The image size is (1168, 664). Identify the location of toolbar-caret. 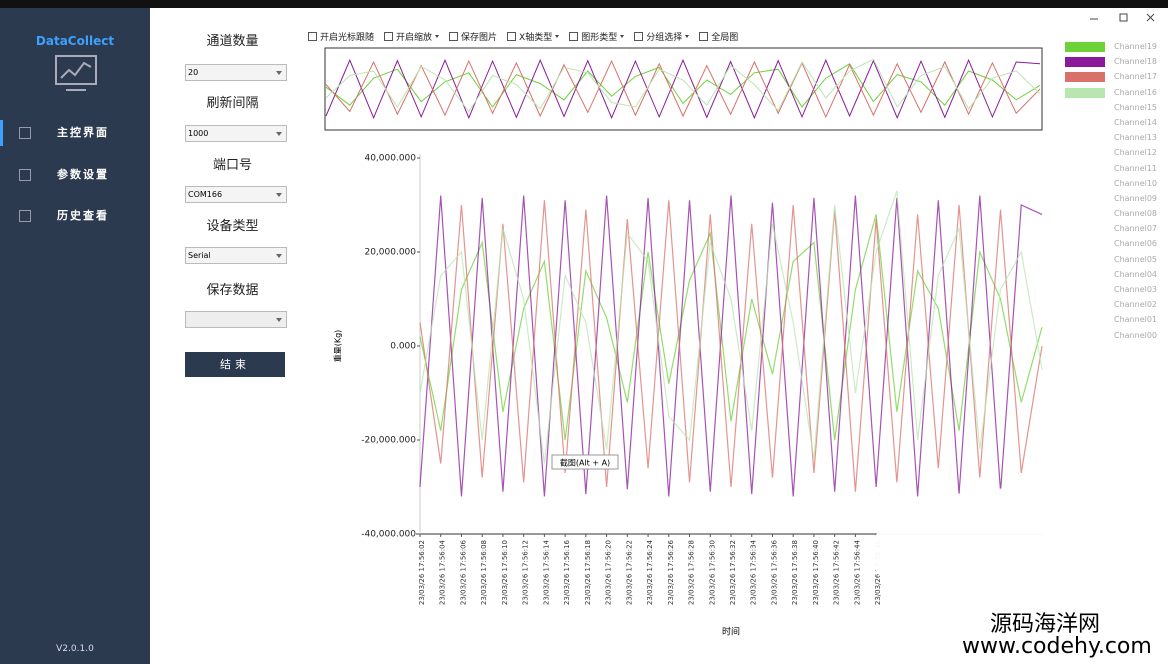
(687, 36).